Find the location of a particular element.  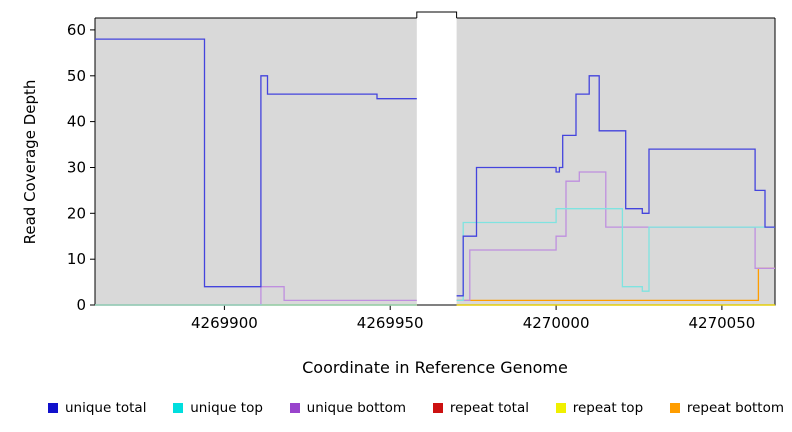

legend-label-unique-top: unique top is located at coordinates (226, 408).